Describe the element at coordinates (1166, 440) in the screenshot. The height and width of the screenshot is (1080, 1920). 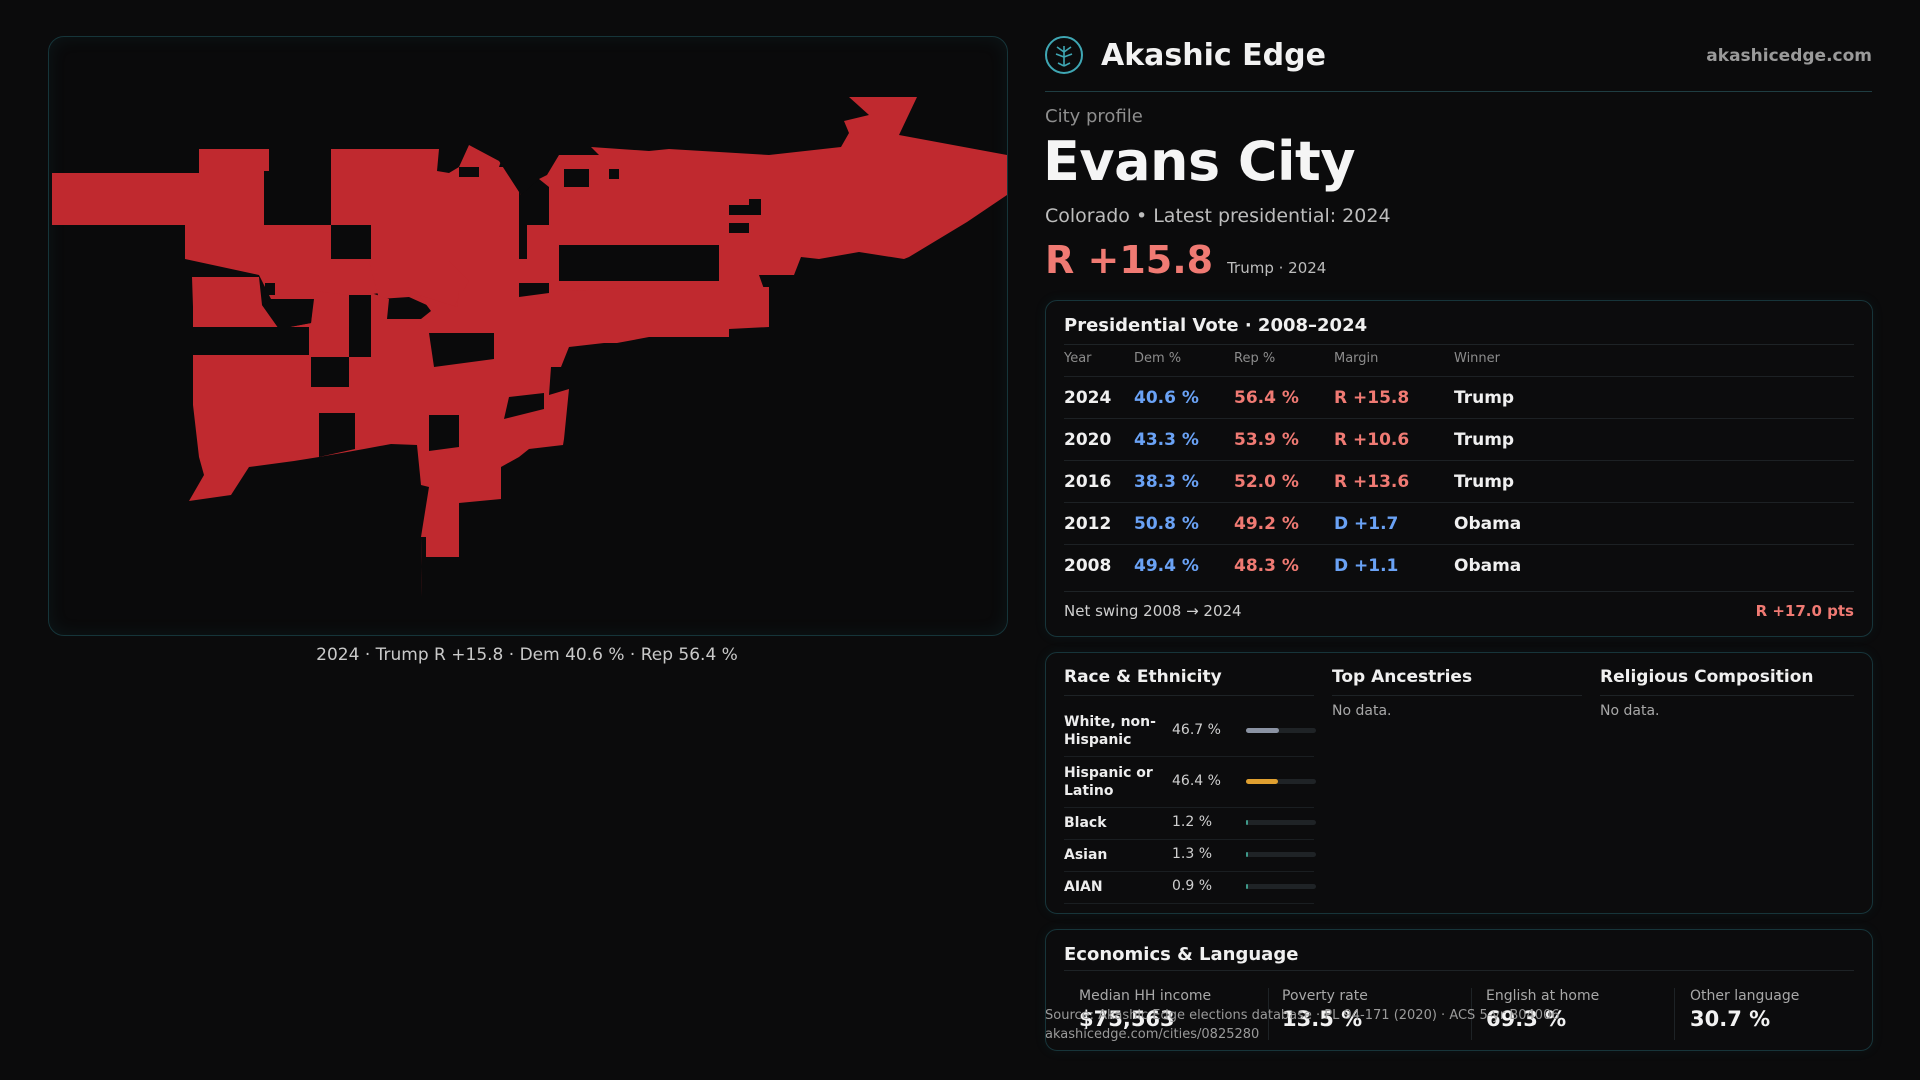
I see `vote-dem-pct: 43.3 %` at that location.